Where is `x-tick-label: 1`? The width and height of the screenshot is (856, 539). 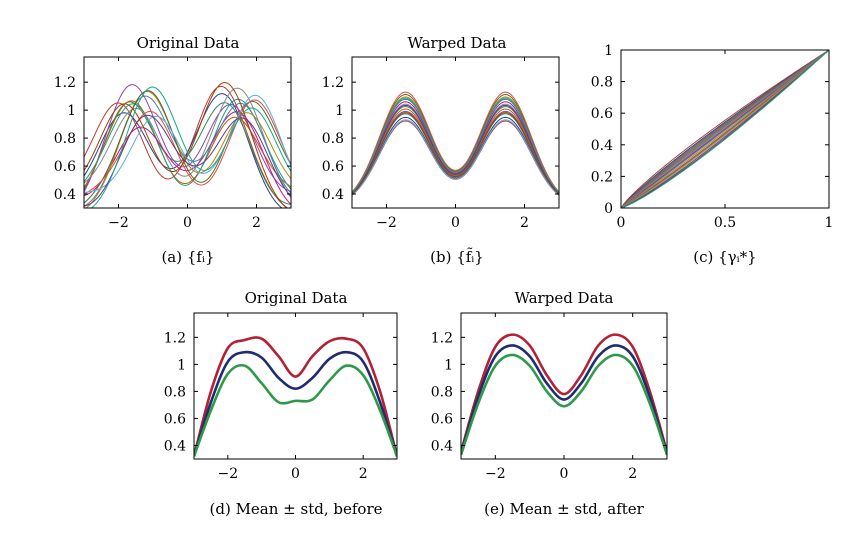 x-tick-label: 1 is located at coordinates (829, 223).